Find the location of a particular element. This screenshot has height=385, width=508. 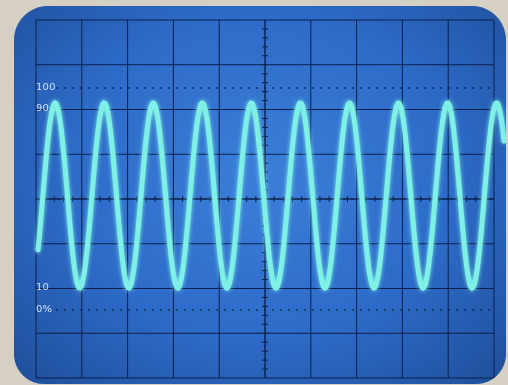

label-100: 100 is located at coordinates (46, 87).